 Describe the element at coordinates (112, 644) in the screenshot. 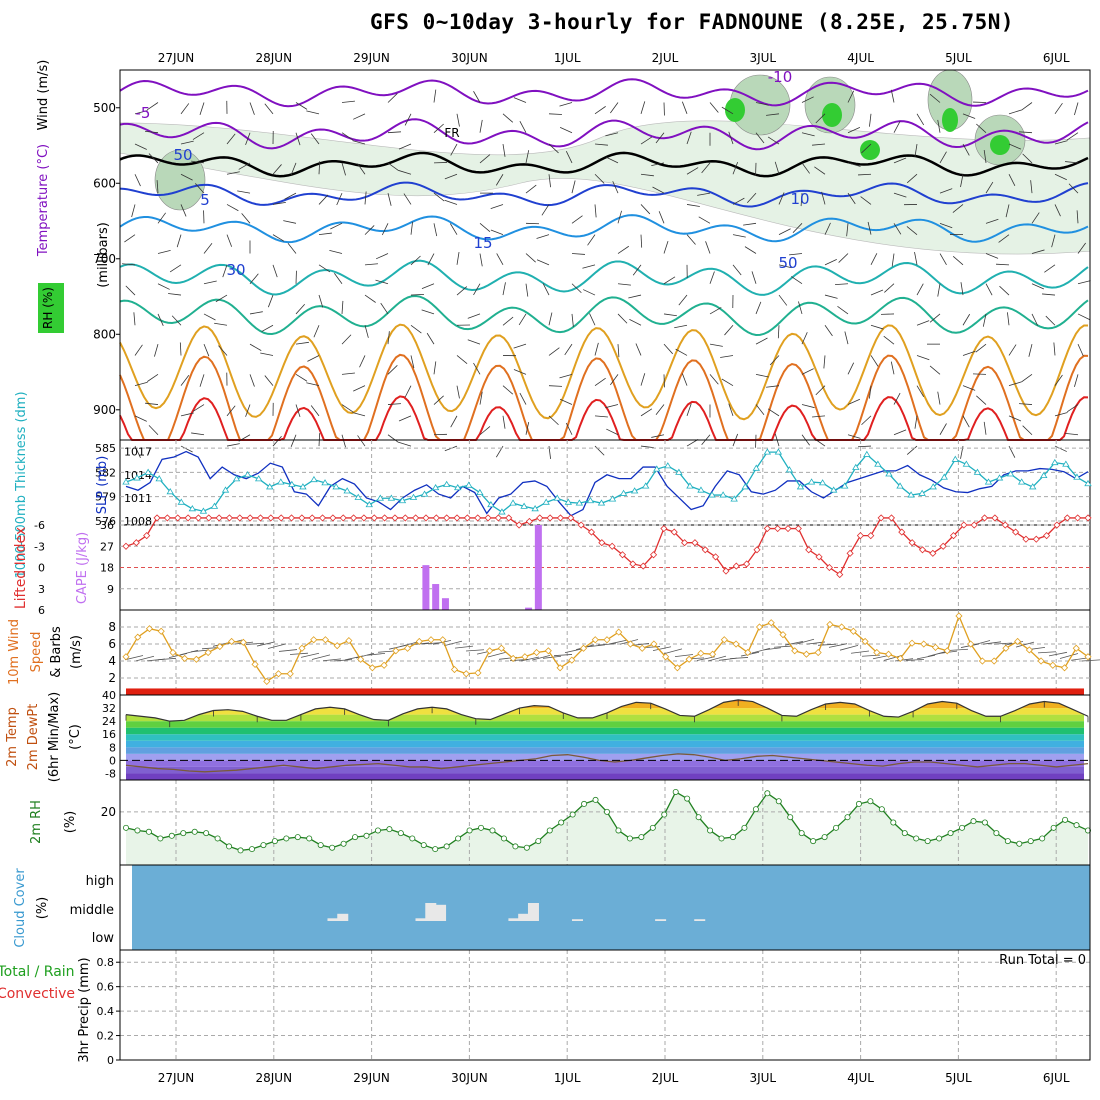

I see `y-tick-label: 6` at that location.